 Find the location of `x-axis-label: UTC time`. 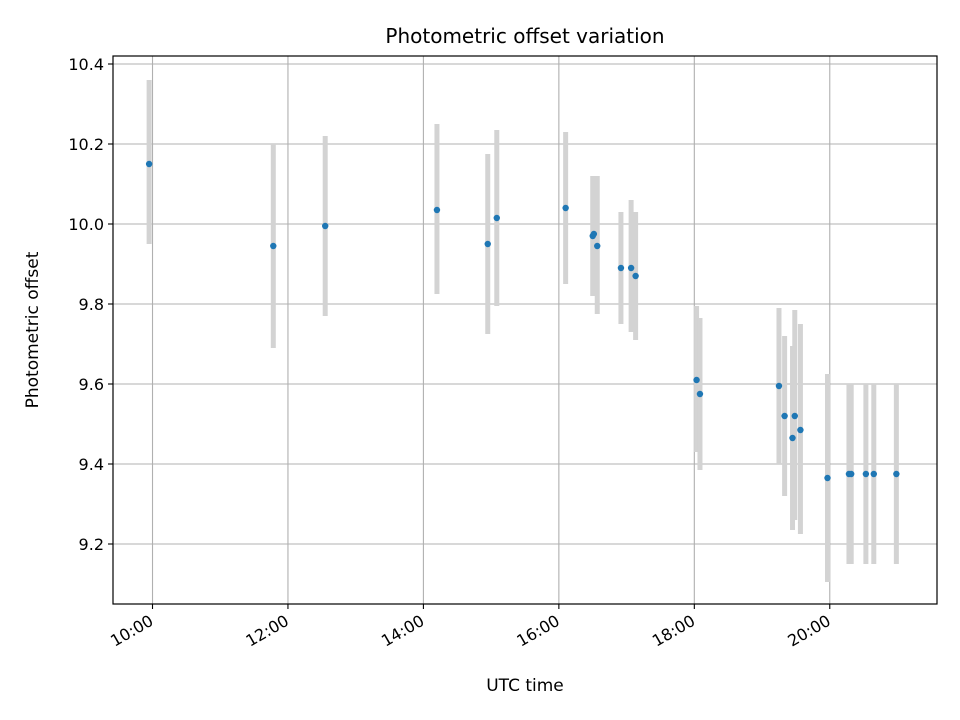

x-axis-label: UTC time is located at coordinates (525, 686).